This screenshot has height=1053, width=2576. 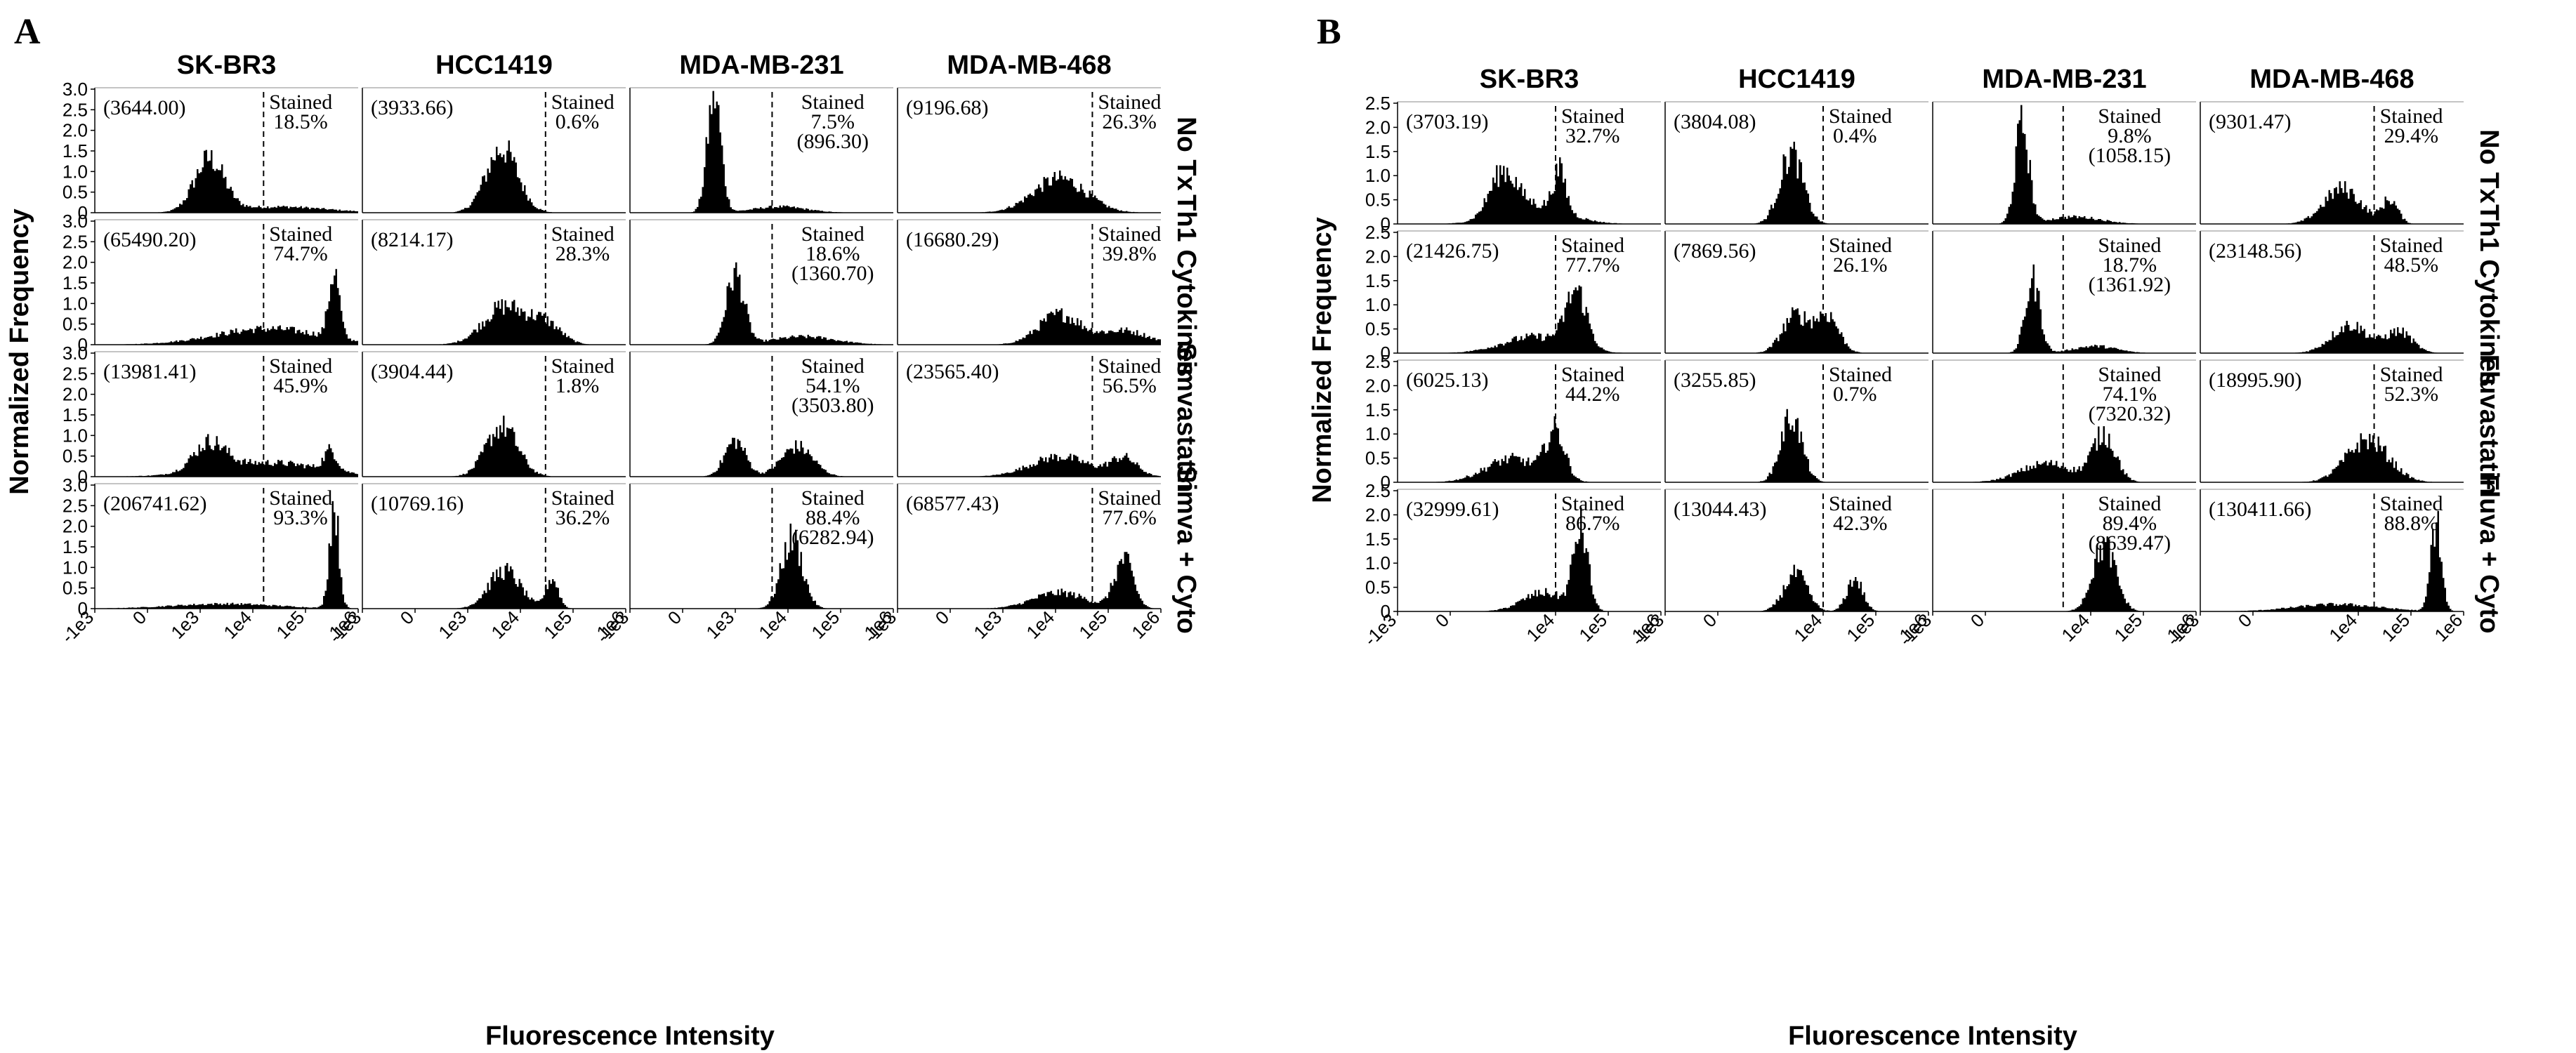 I want to click on y-axis-label: Normalized Frequency, so click(x=1322, y=360).